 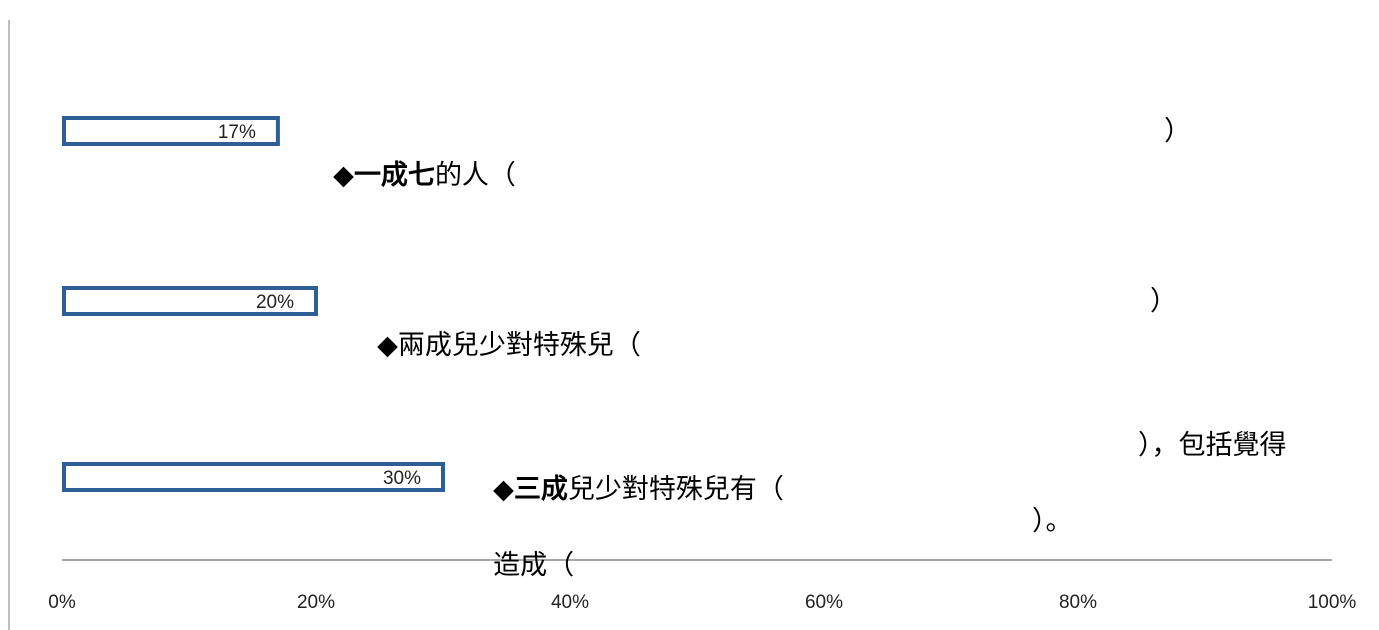 I want to click on annotation-1-bold: 一成七, so click(x=394, y=175).